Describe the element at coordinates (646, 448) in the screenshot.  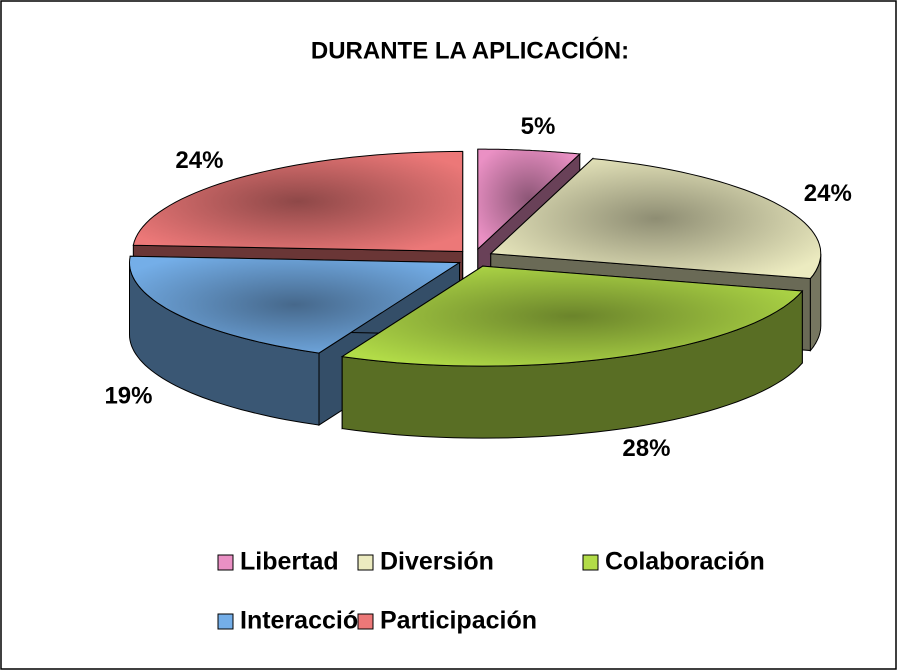
I see `data-label: 28%` at that location.